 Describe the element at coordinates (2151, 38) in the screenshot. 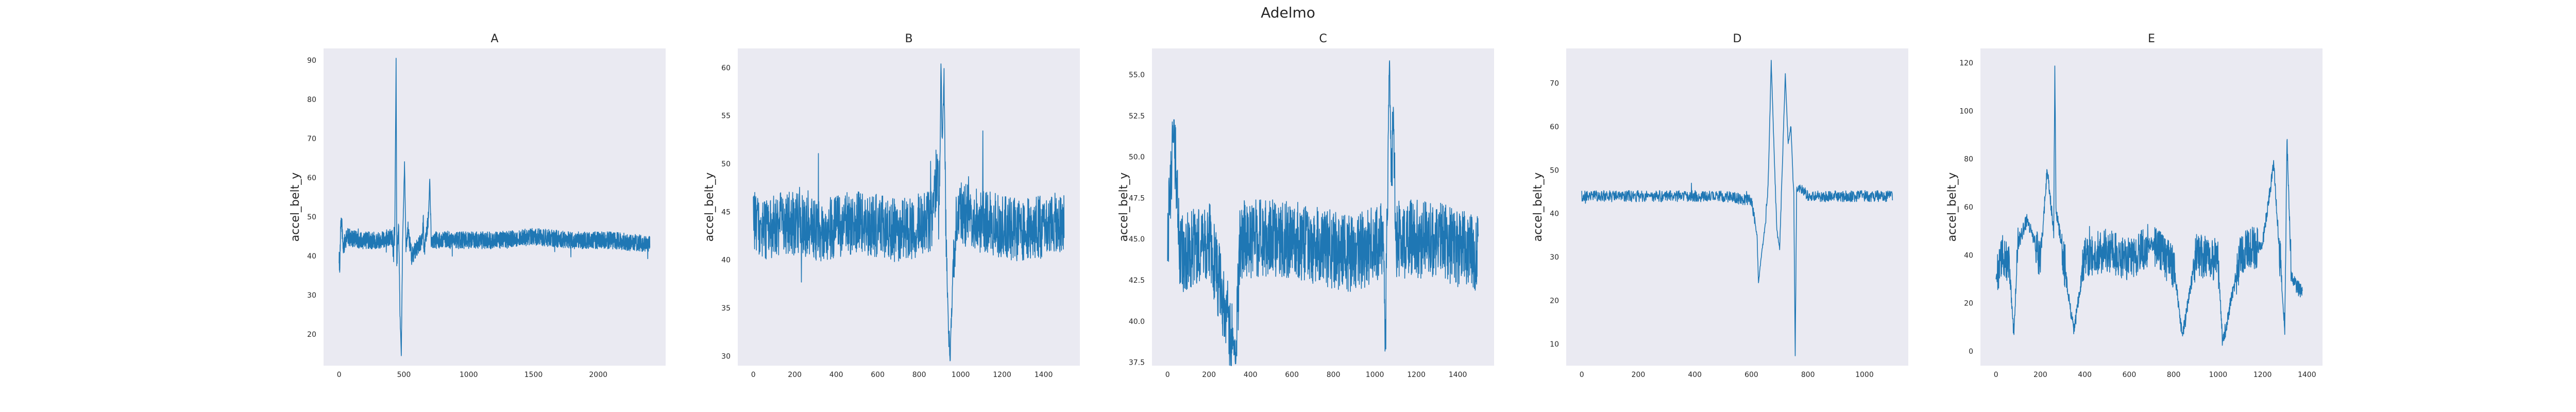

I see `panel-title-e: E` at that location.